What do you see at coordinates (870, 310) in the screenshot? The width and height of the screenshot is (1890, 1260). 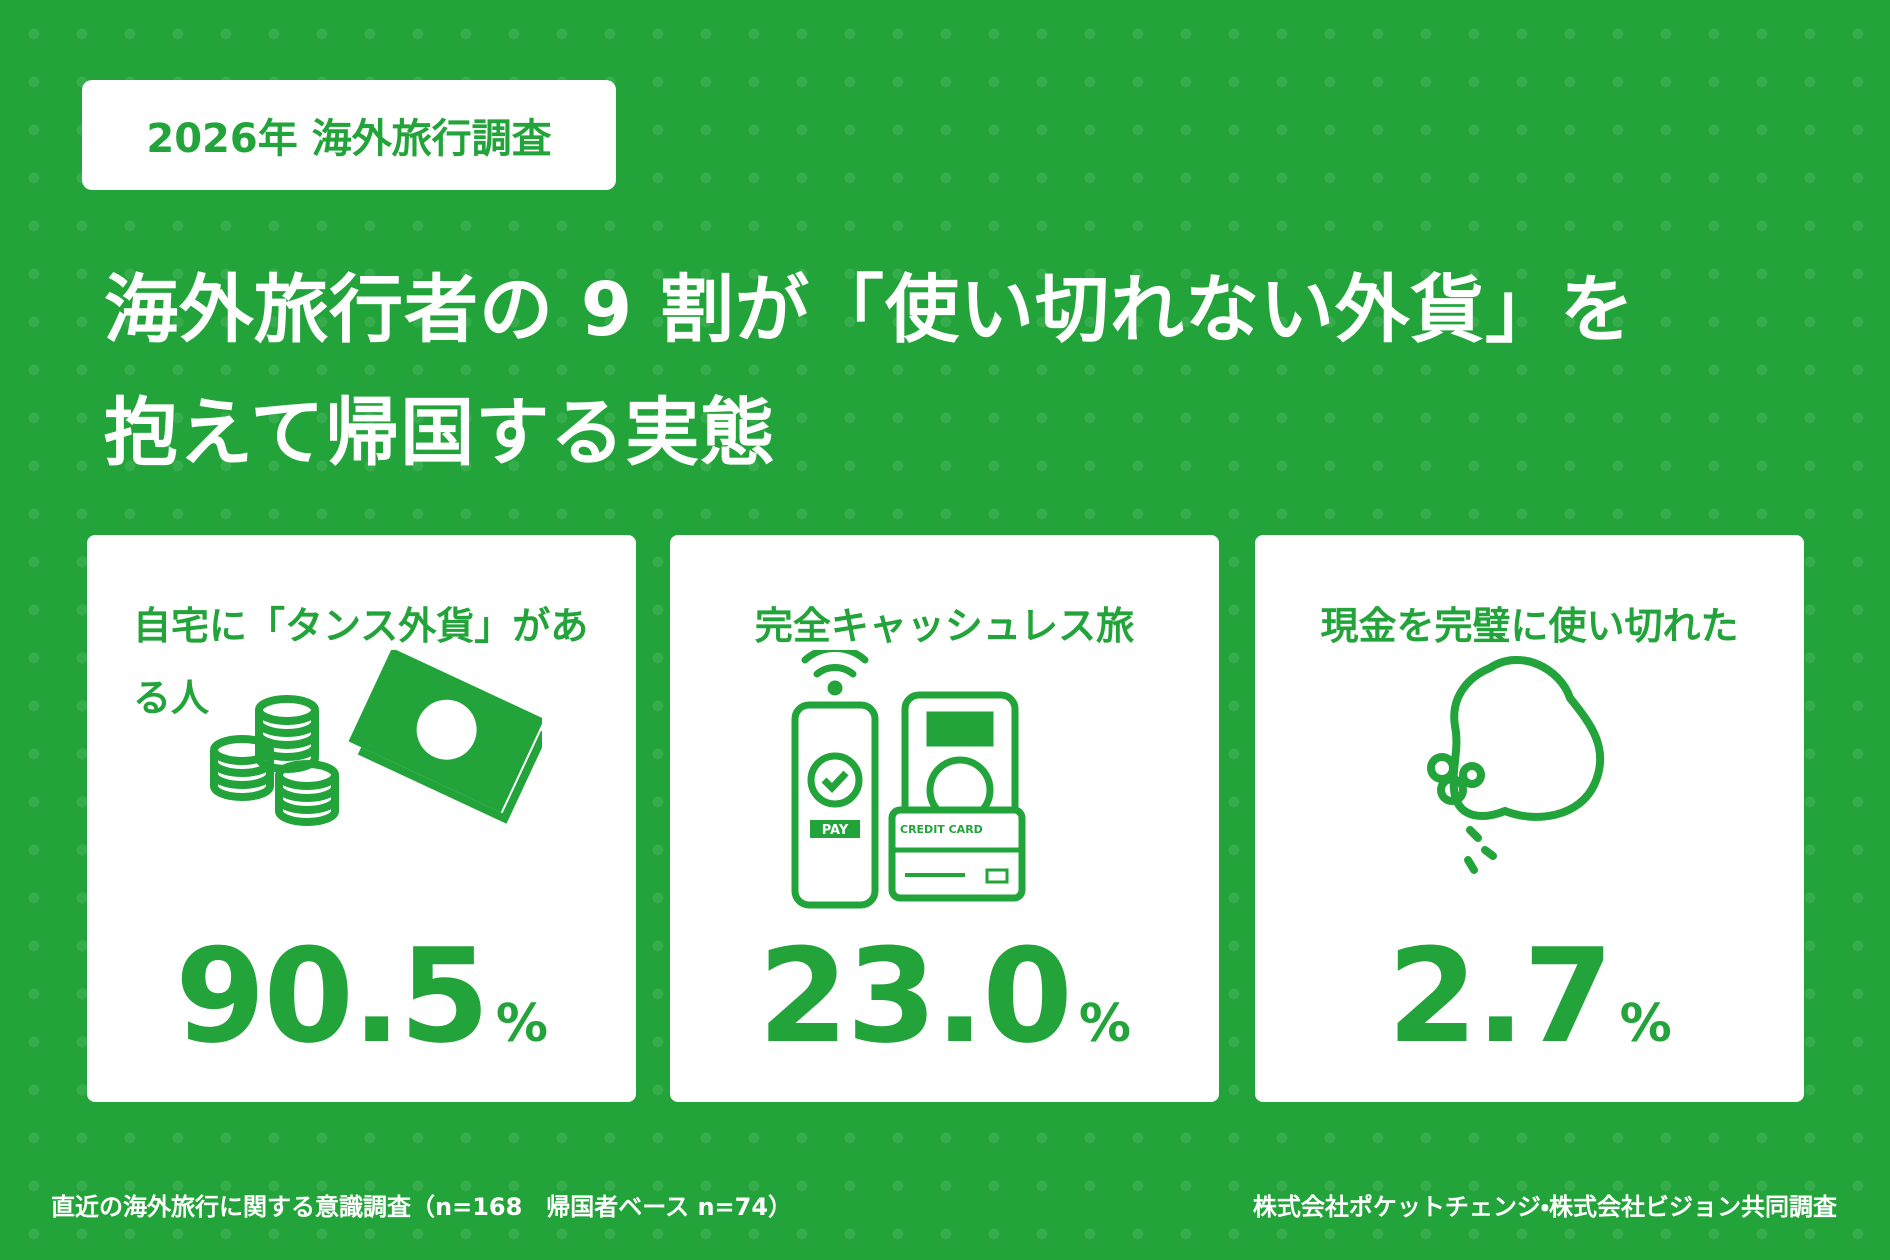 I see `title-line: 海外旅行者の 9 割が「使い切れない外貨」を` at bounding box center [870, 310].